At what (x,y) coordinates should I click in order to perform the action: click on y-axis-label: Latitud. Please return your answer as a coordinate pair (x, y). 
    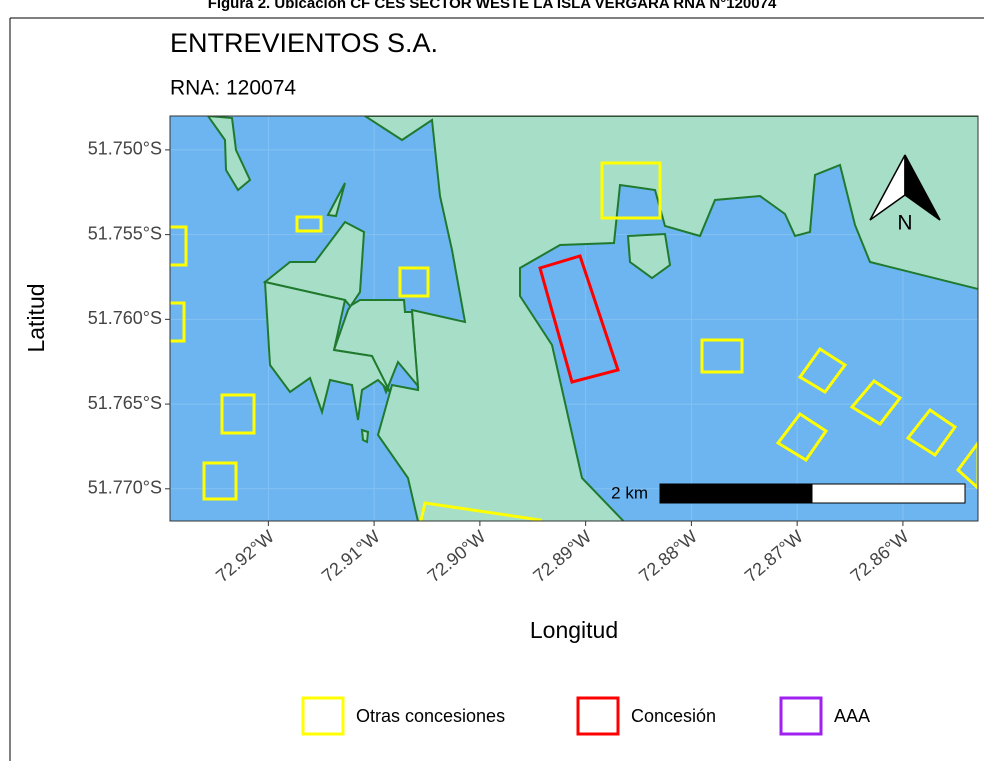
    Looking at the image, I should click on (36, 317).